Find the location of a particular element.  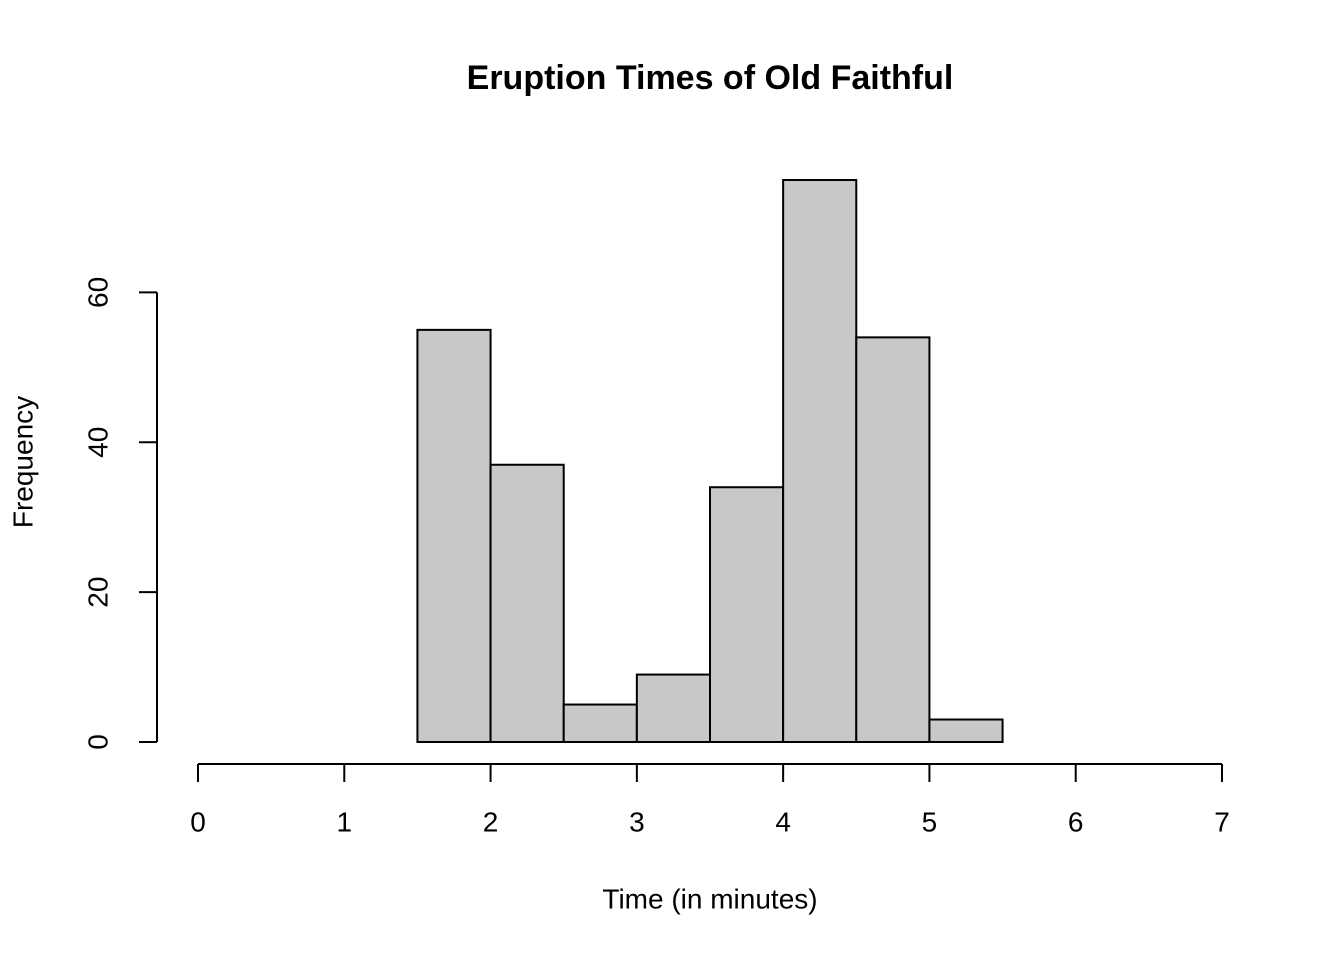

x-tick-label: 2 is located at coordinates (491, 821).